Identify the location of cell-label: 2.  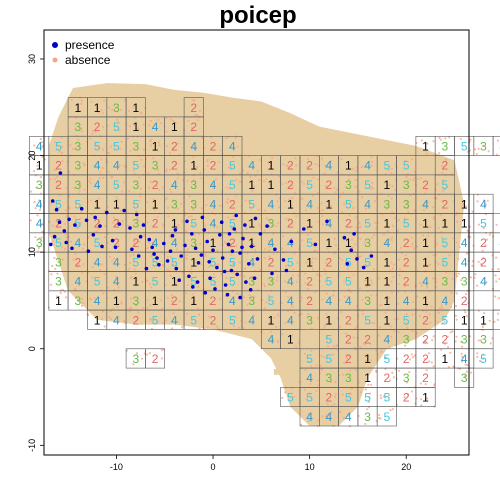
(445, 204).